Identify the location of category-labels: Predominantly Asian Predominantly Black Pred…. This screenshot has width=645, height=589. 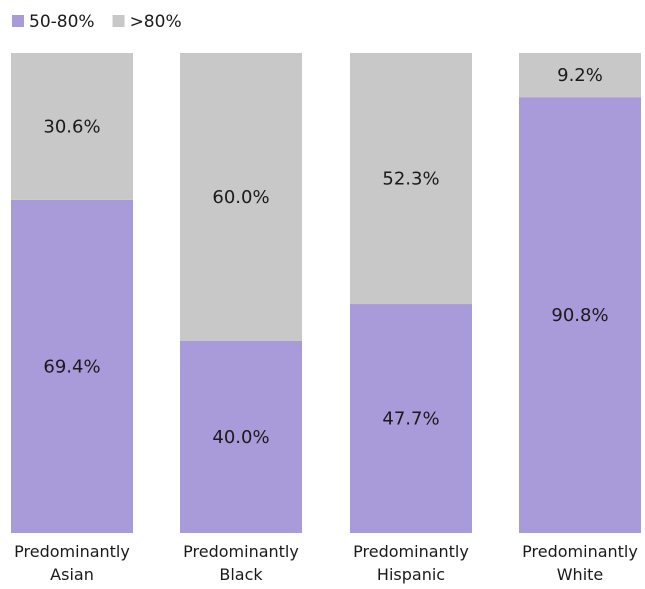
(326, 563).